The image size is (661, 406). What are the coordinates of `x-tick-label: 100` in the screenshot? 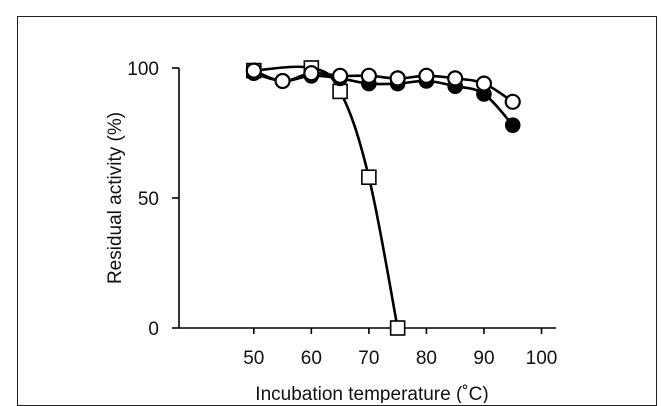 It's located at (542, 358).